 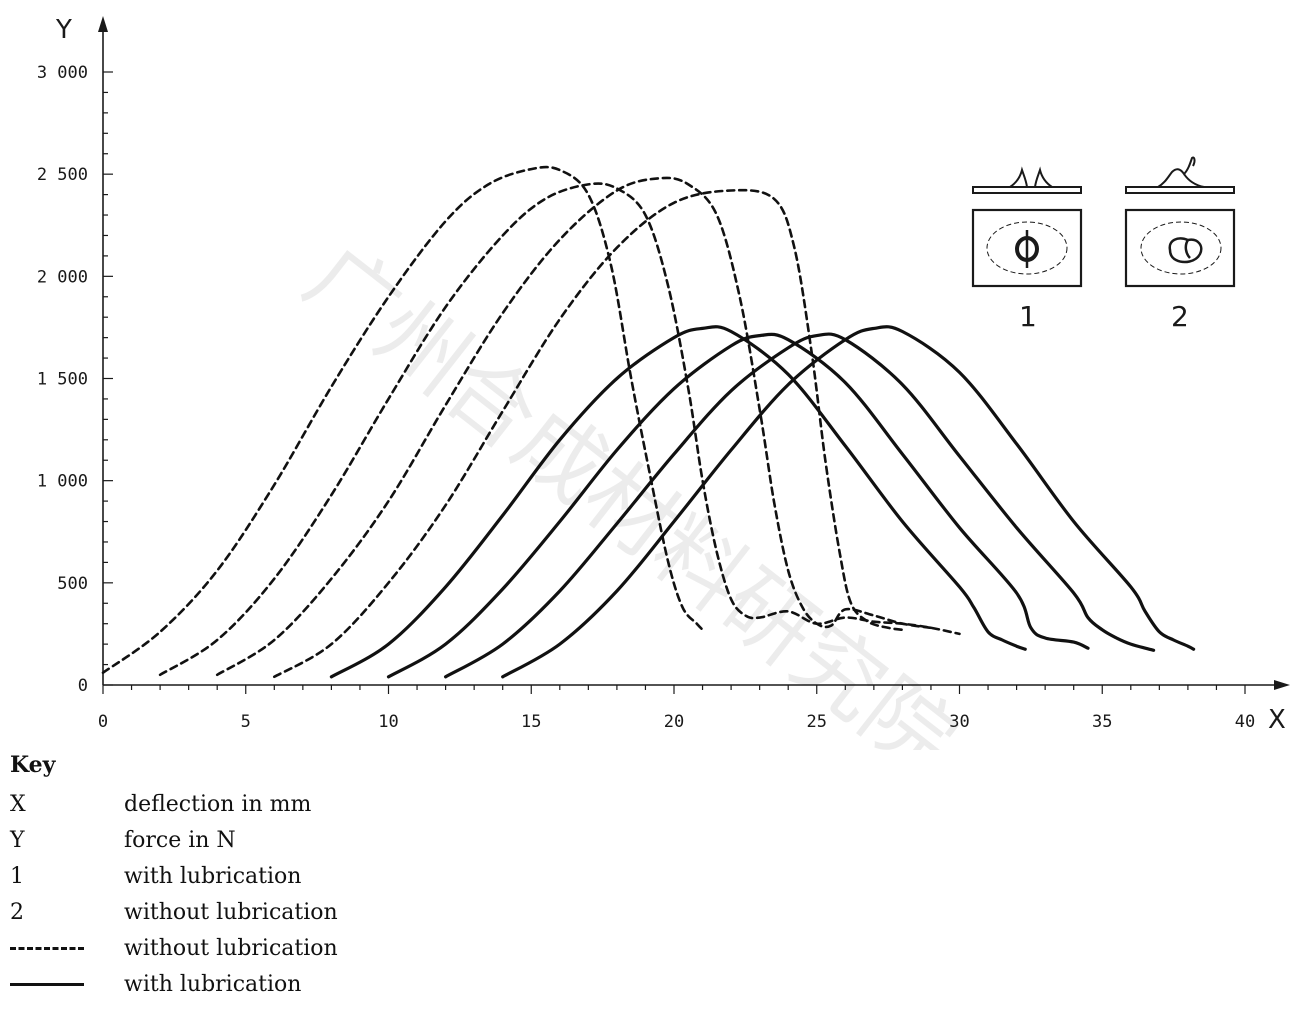 What do you see at coordinates (180, 840) in the screenshot?
I see `key-label-y: force in N` at bounding box center [180, 840].